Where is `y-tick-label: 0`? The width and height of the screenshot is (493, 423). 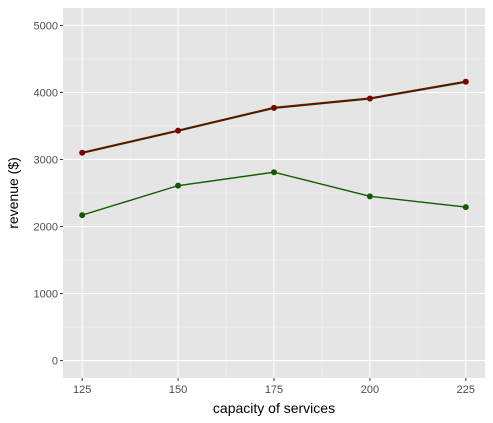
y-tick-label: 0 is located at coordinates (55, 362).